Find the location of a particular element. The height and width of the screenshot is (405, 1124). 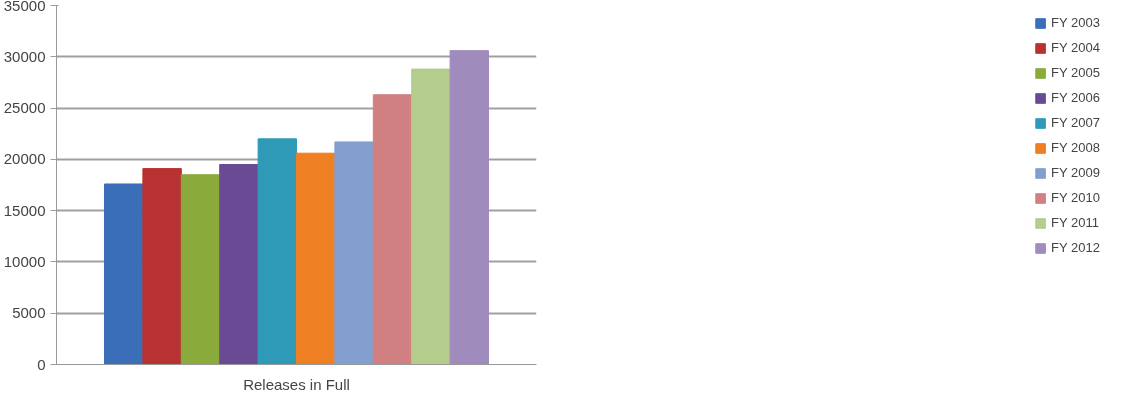

x-tick-label: Releases in Full is located at coordinates (296, 384).